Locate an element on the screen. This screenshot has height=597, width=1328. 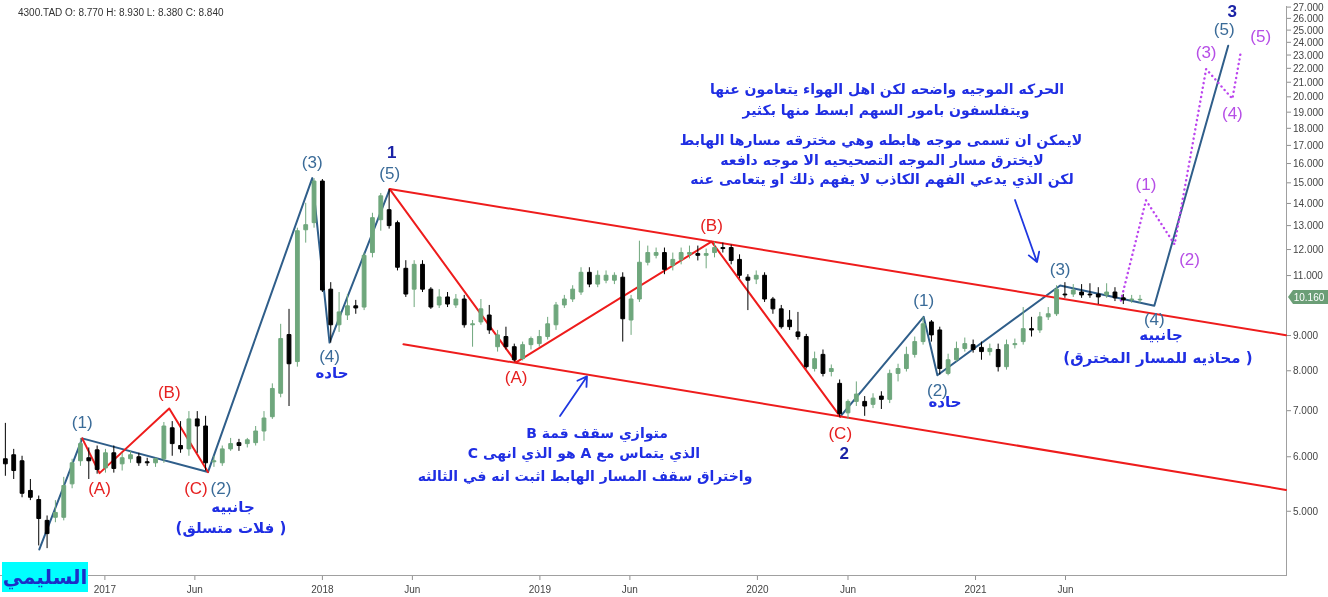
annotation: 2 is located at coordinates (844, 454).